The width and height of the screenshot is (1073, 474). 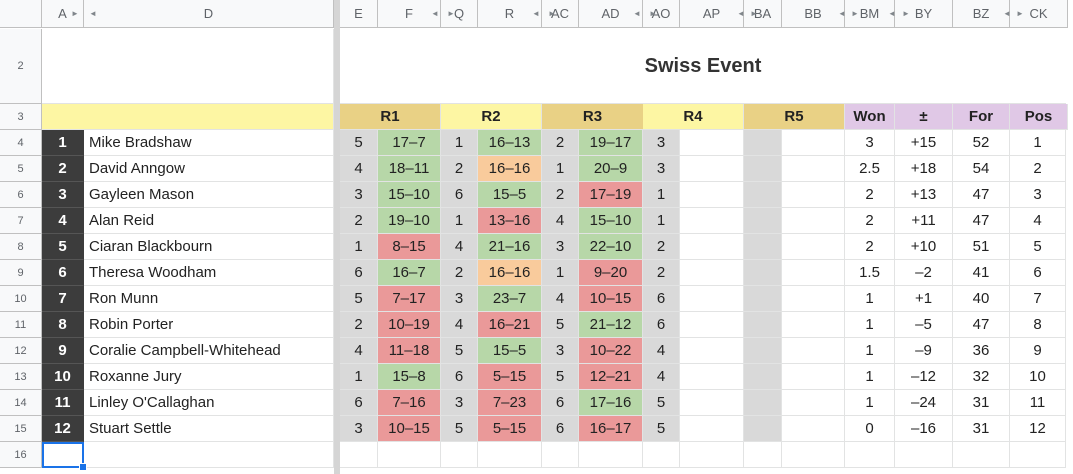 What do you see at coordinates (21, 169) in the screenshot?
I see `row-header-5: 5` at bounding box center [21, 169].